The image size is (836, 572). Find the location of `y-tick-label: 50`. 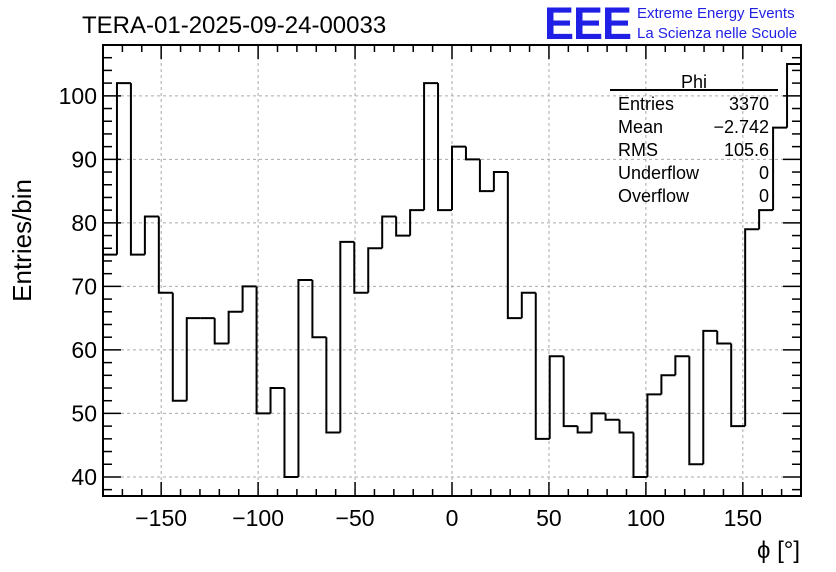

y-tick-label: 50 is located at coordinates (84, 413).